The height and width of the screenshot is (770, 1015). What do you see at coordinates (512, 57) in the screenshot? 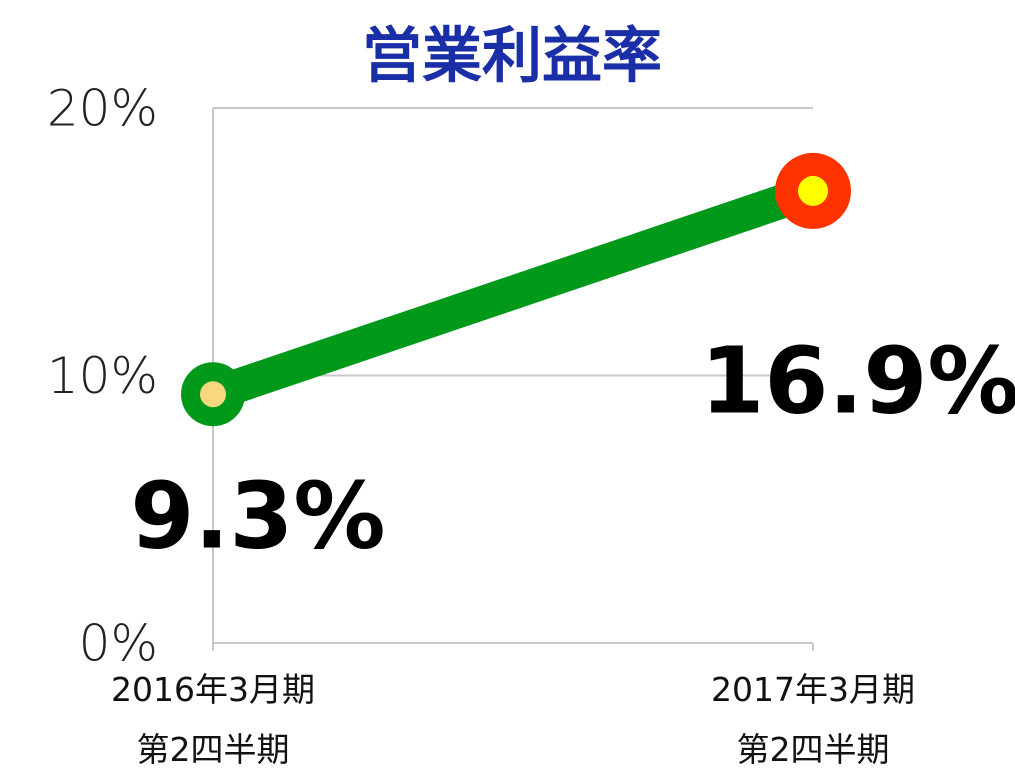
I see `chart-title: 営業利益率` at bounding box center [512, 57].